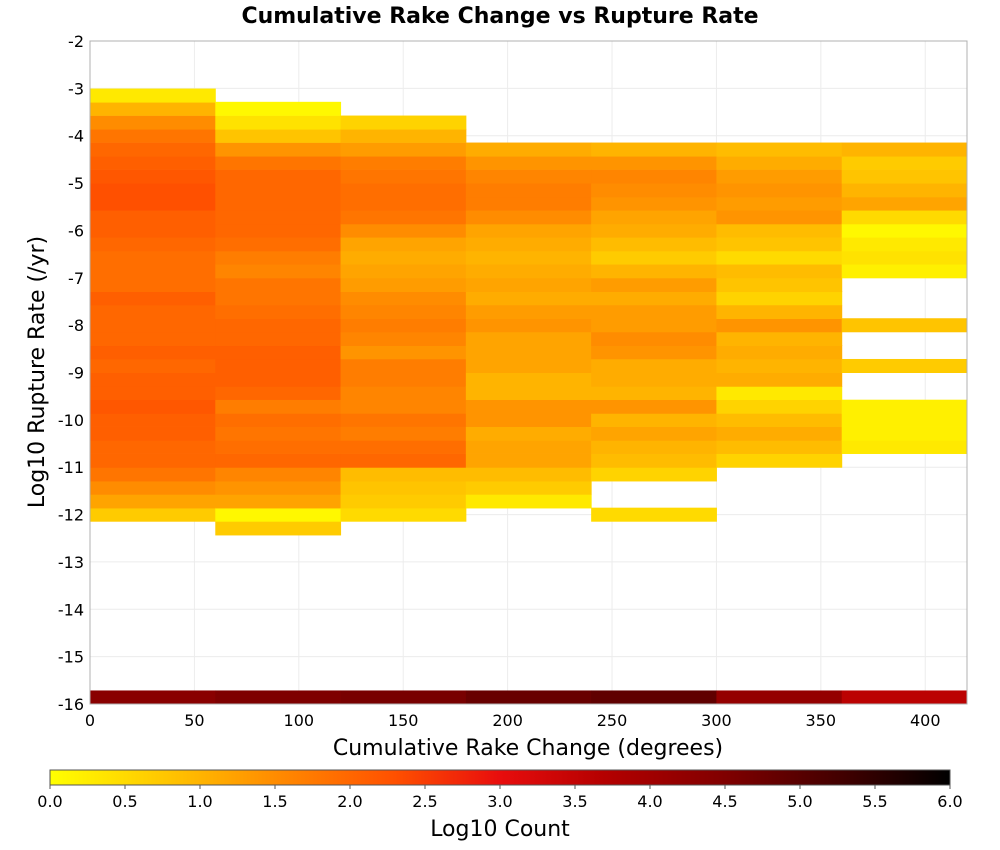 This screenshot has height=850, width=1000. What do you see at coordinates (76, 325) in the screenshot?
I see `y-tick-label-6: -8` at bounding box center [76, 325].